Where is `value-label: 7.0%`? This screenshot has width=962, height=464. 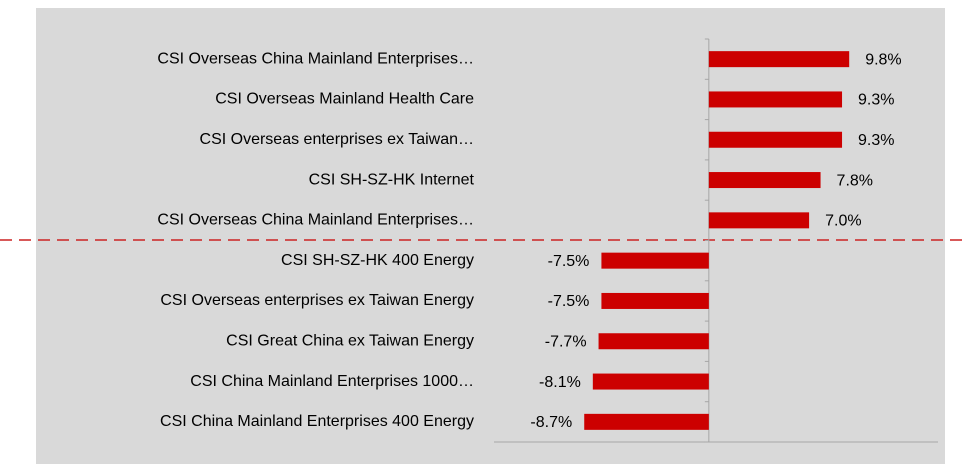 value-label: 7.0% is located at coordinates (843, 221).